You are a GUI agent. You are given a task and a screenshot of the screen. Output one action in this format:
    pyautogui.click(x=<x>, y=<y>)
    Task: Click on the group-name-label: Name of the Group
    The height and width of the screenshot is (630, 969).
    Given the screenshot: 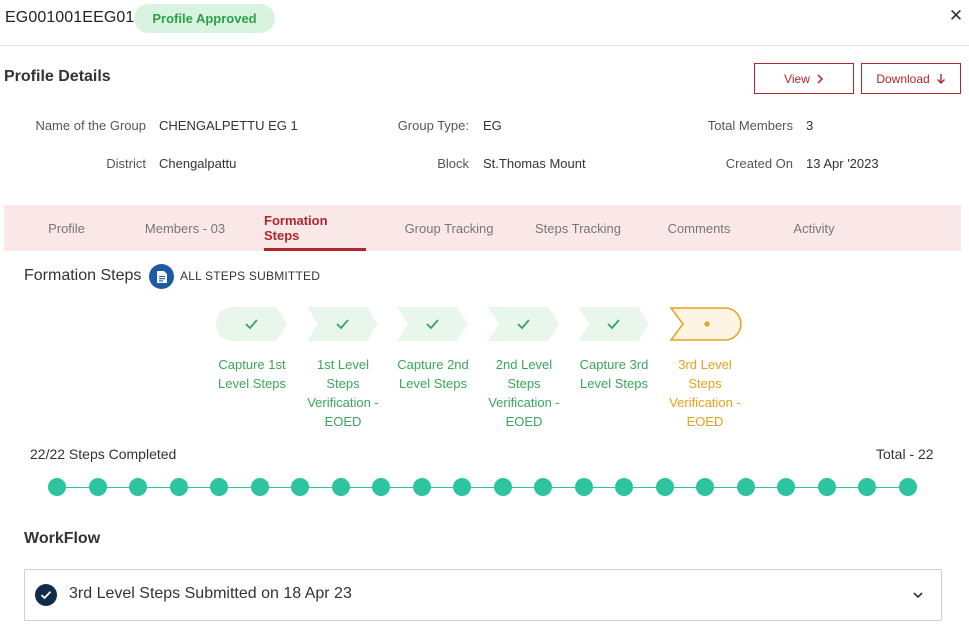 What is the action you would take?
    pyautogui.click(x=90, y=125)
    